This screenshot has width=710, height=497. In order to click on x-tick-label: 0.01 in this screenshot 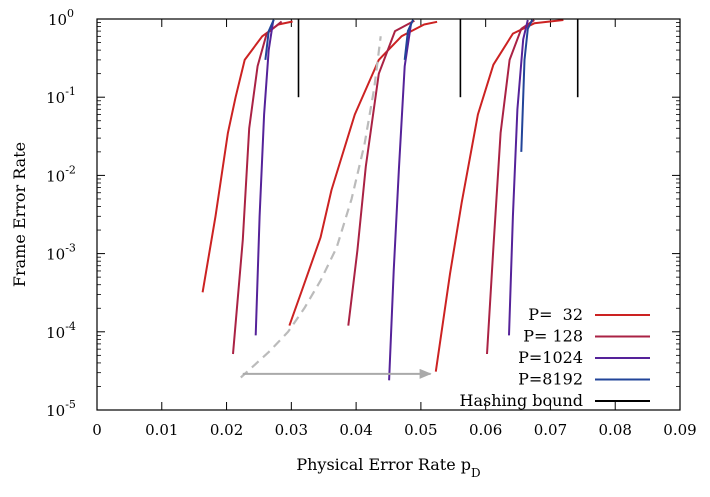, I will do `click(161, 430)`.